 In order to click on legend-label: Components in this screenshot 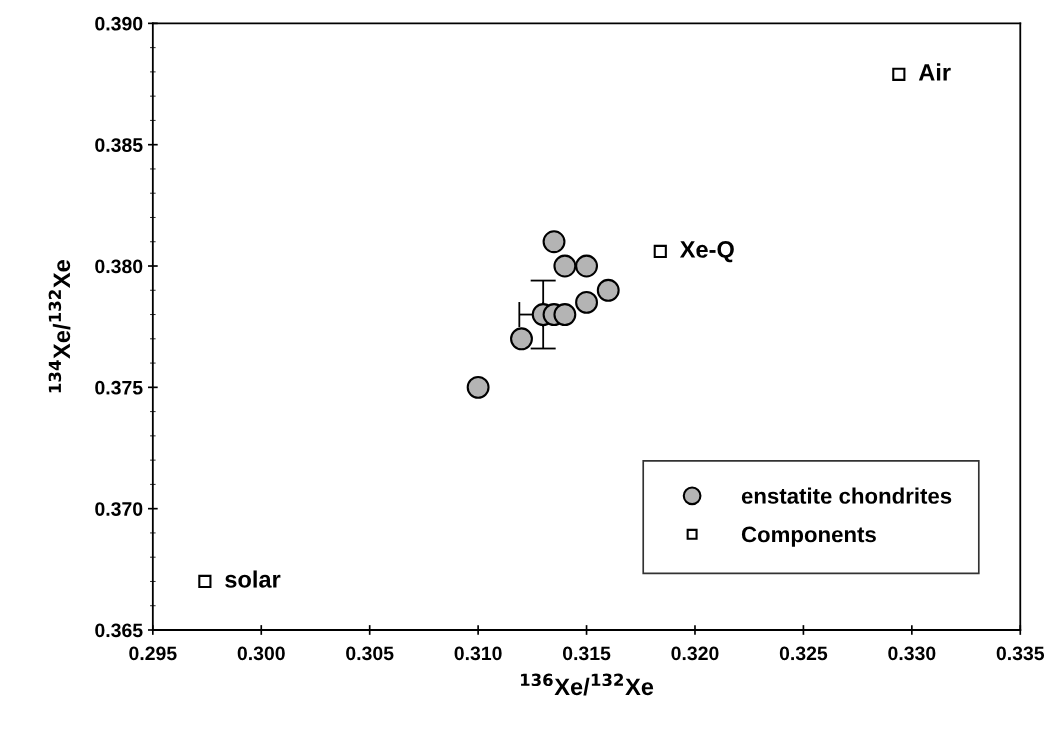, I will do `click(808, 536)`.